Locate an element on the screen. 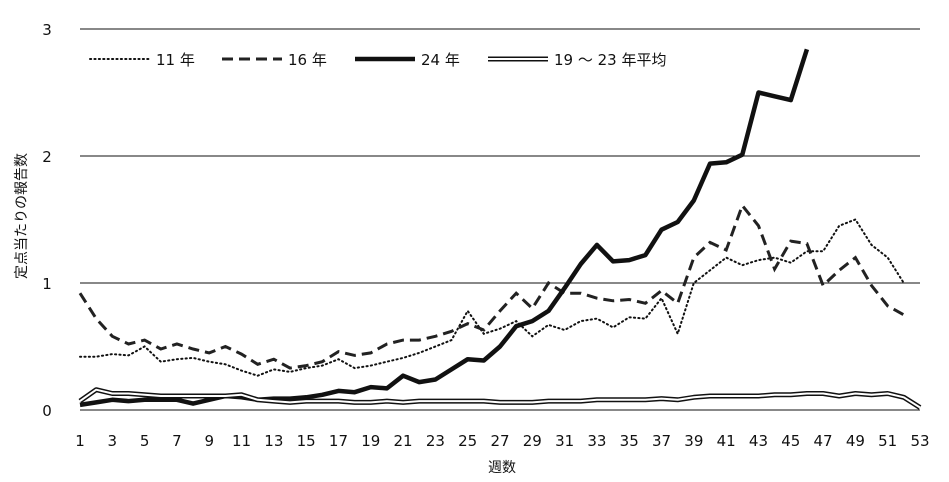 The width and height of the screenshot is (949, 482). legend-item: 24 年 is located at coordinates (407, 60).